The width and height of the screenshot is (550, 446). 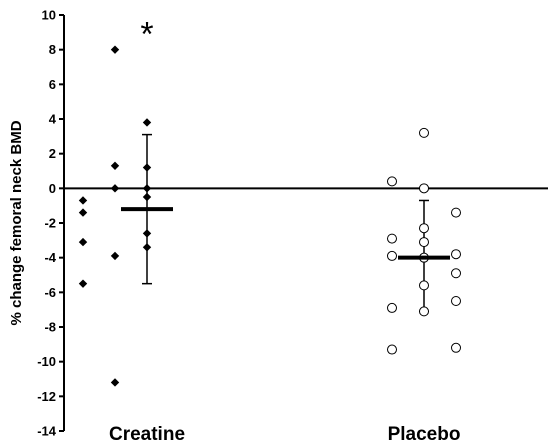 What do you see at coordinates (52, 188) in the screenshot?
I see `y-tick-label: 0` at bounding box center [52, 188].